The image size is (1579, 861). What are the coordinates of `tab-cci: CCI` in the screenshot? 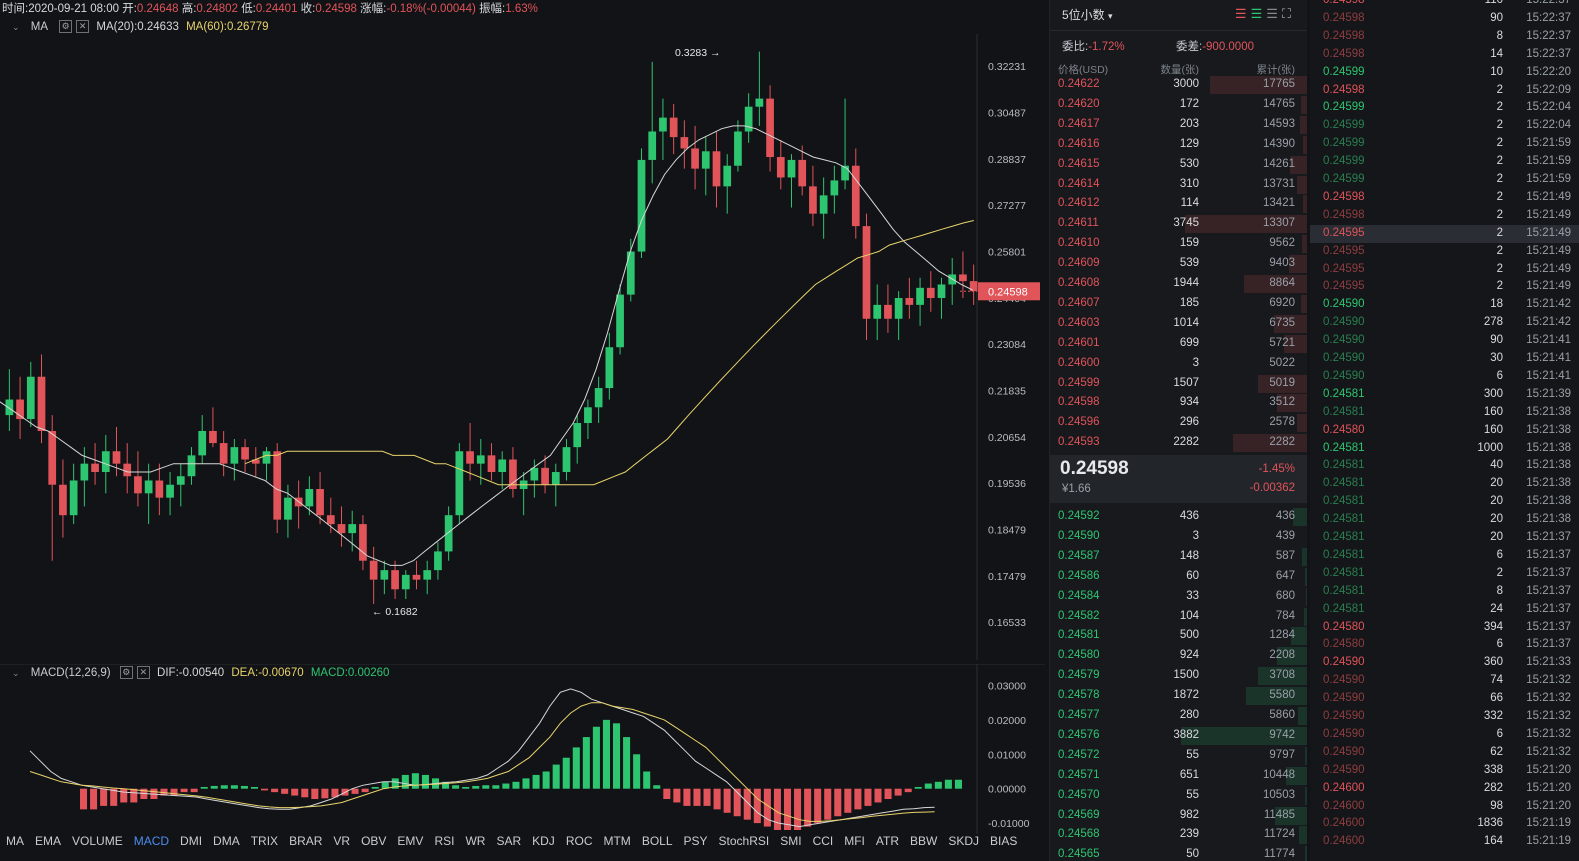 It's located at (823, 841).